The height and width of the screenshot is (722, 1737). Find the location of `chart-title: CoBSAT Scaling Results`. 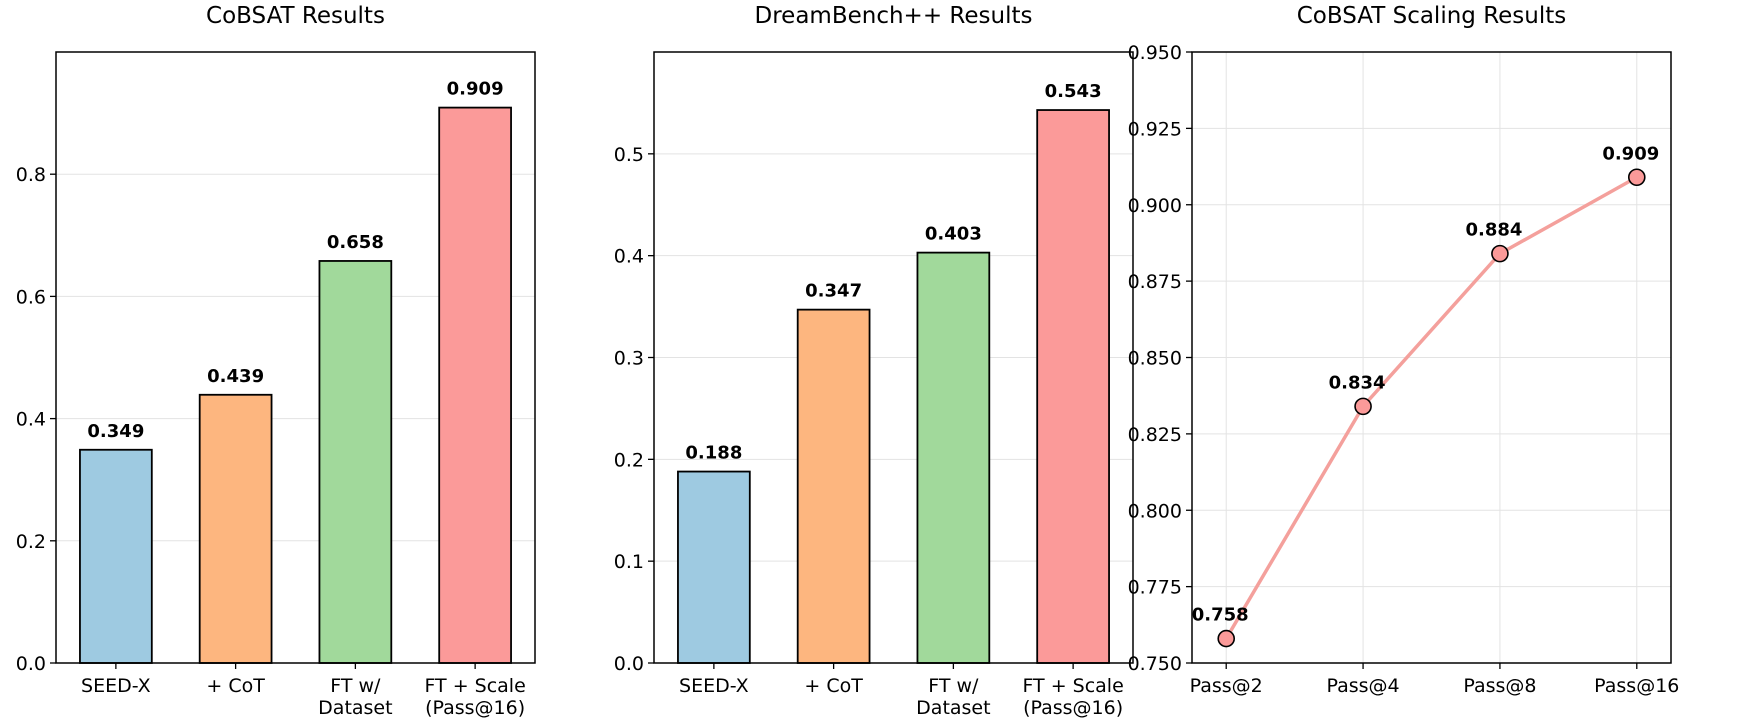

chart-title: CoBSAT Scaling Results is located at coordinates (1432, 16).